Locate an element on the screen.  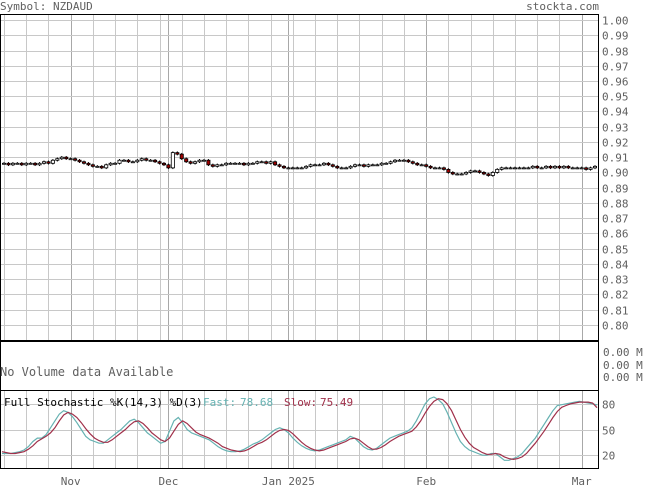
price-tick-label: 0.97 is located at coordinates (615, 67).